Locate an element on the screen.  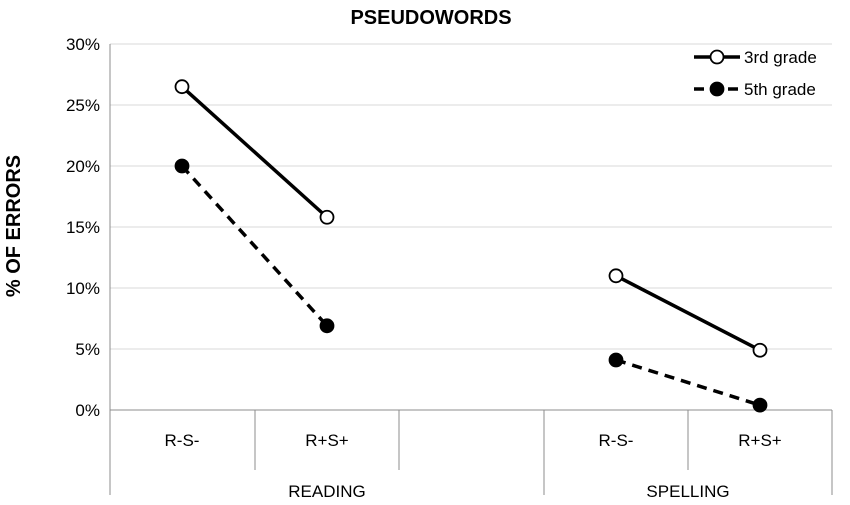
legend-label: 3rd grade is located at coordinates (780, 57).